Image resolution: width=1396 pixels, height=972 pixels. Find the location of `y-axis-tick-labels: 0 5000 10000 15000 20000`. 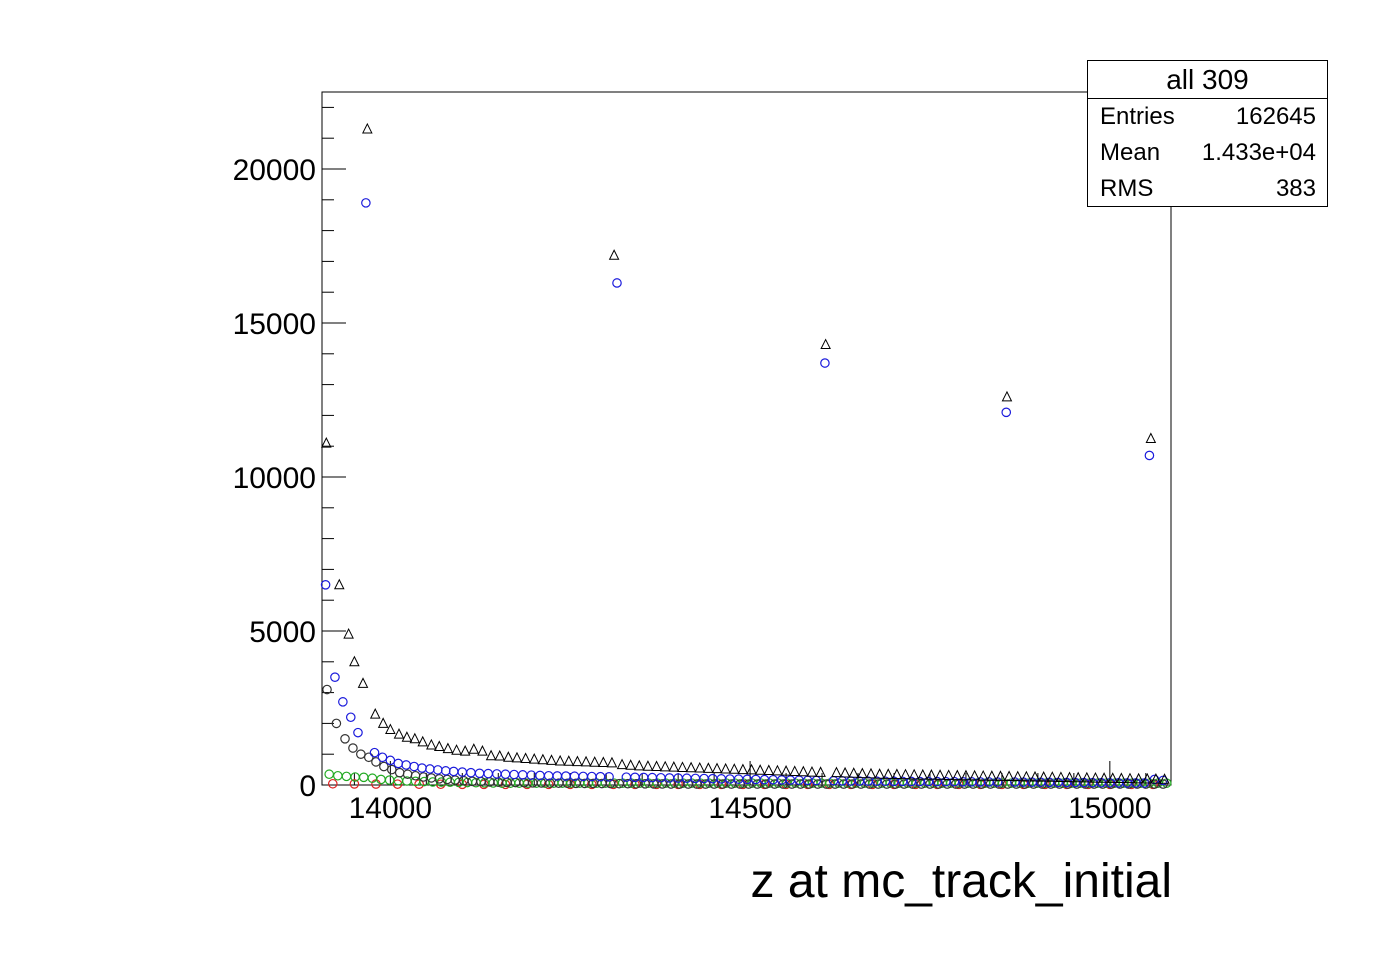

y-axis-tick-labels: 0 5000 10000 15000 20000 is located at coordinates (274, 478).